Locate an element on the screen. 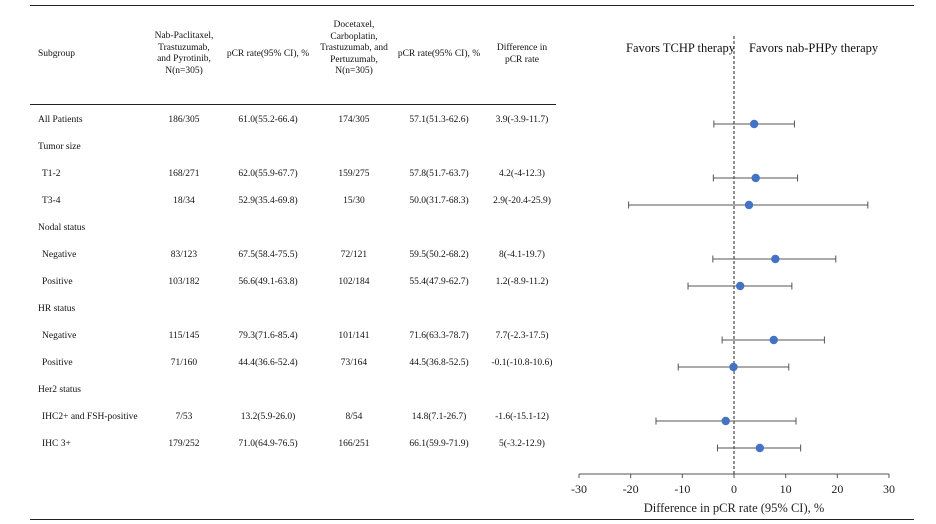  arm2-count: 72/121 is located at coordinates (354, 255).